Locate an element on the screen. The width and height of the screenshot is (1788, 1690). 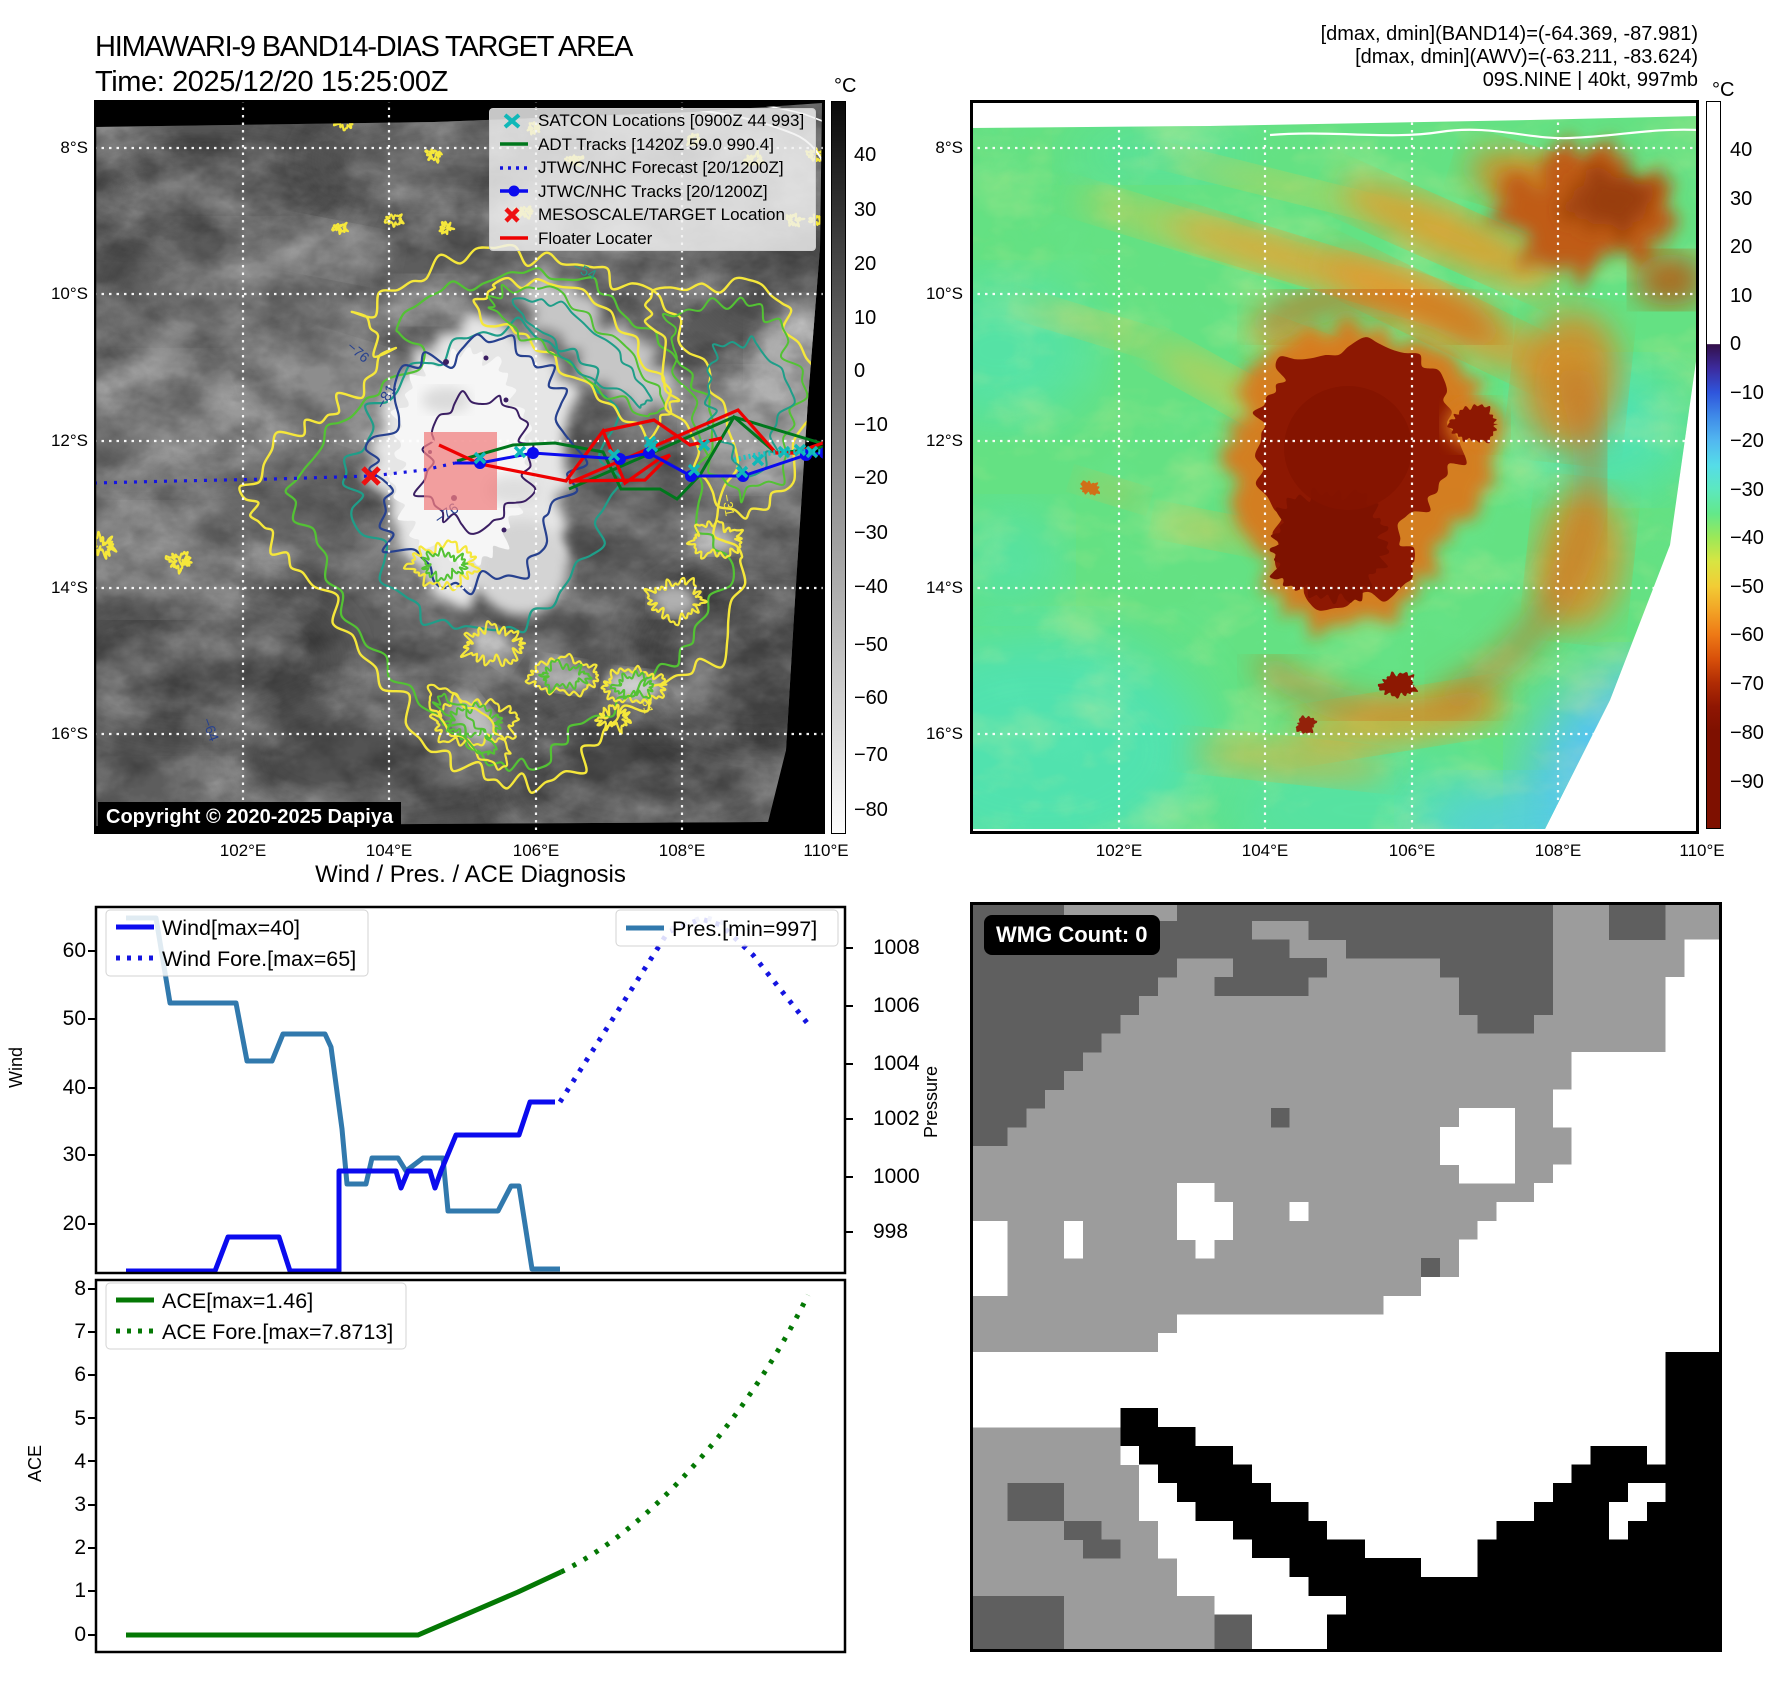
svg-text: 31 is located at coordinates (647, 706).